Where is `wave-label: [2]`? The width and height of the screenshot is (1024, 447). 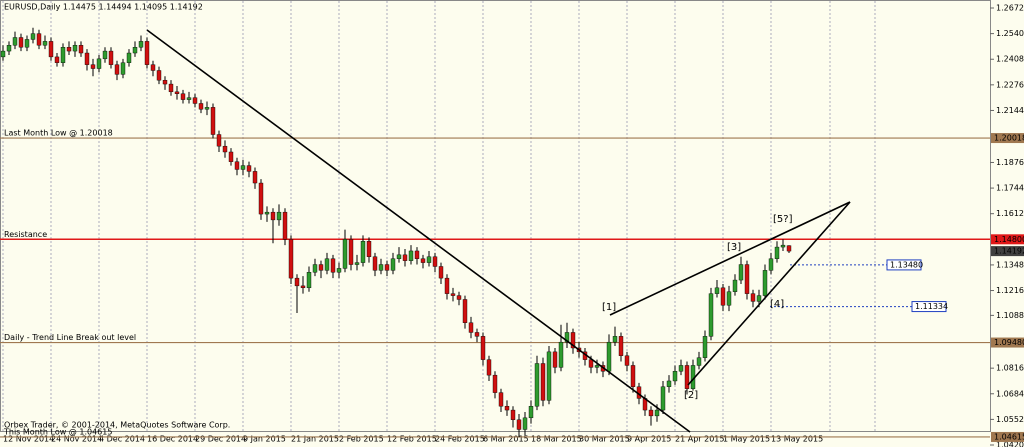
wave-label: [2] is located at coordinates (691, 395).